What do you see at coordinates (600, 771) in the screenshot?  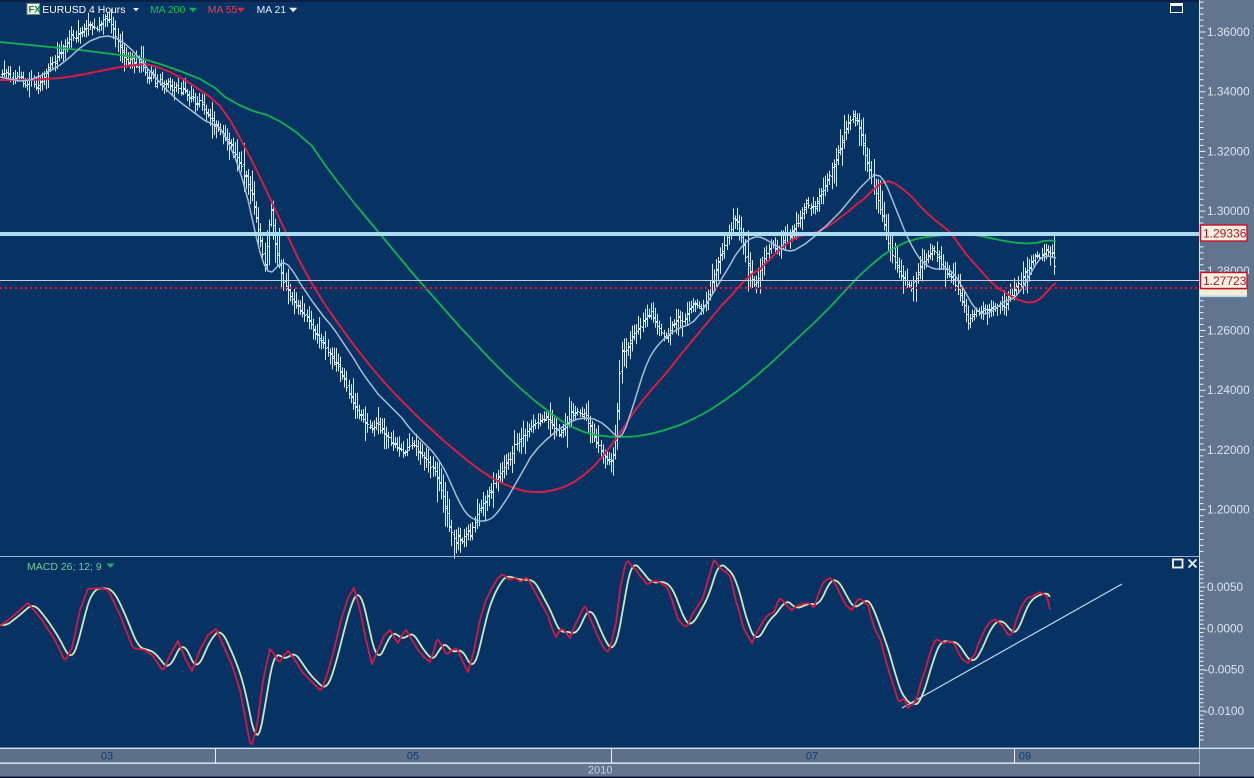 I see `svg-text: 2010` at bounding box center [600, 771].